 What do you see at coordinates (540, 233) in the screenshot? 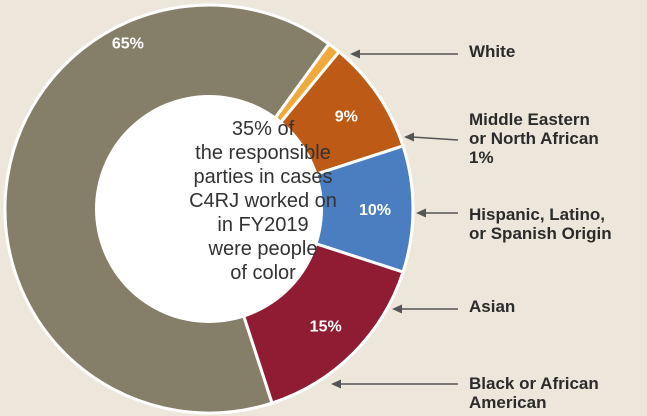
I see `legend-label-line: or Spanish Origin` at bounding box center [540, 233].